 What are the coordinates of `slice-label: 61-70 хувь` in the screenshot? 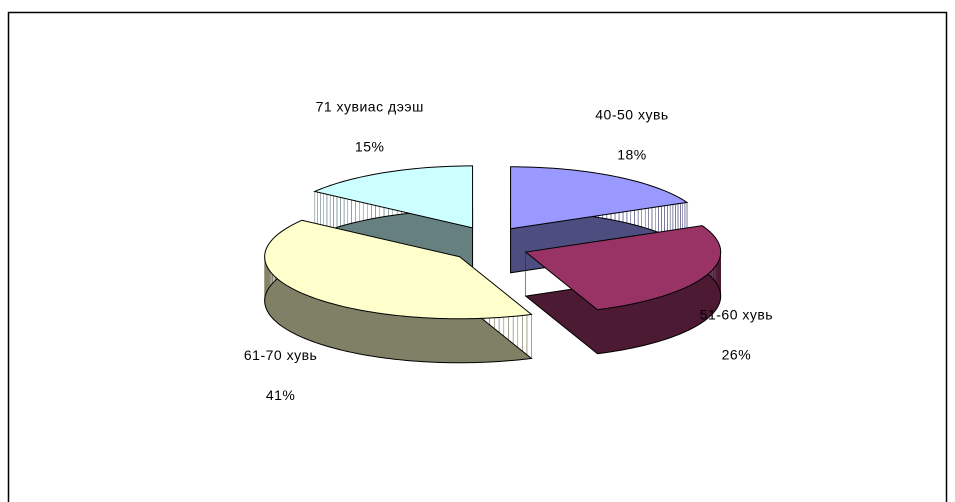 It's located at (280, 355).